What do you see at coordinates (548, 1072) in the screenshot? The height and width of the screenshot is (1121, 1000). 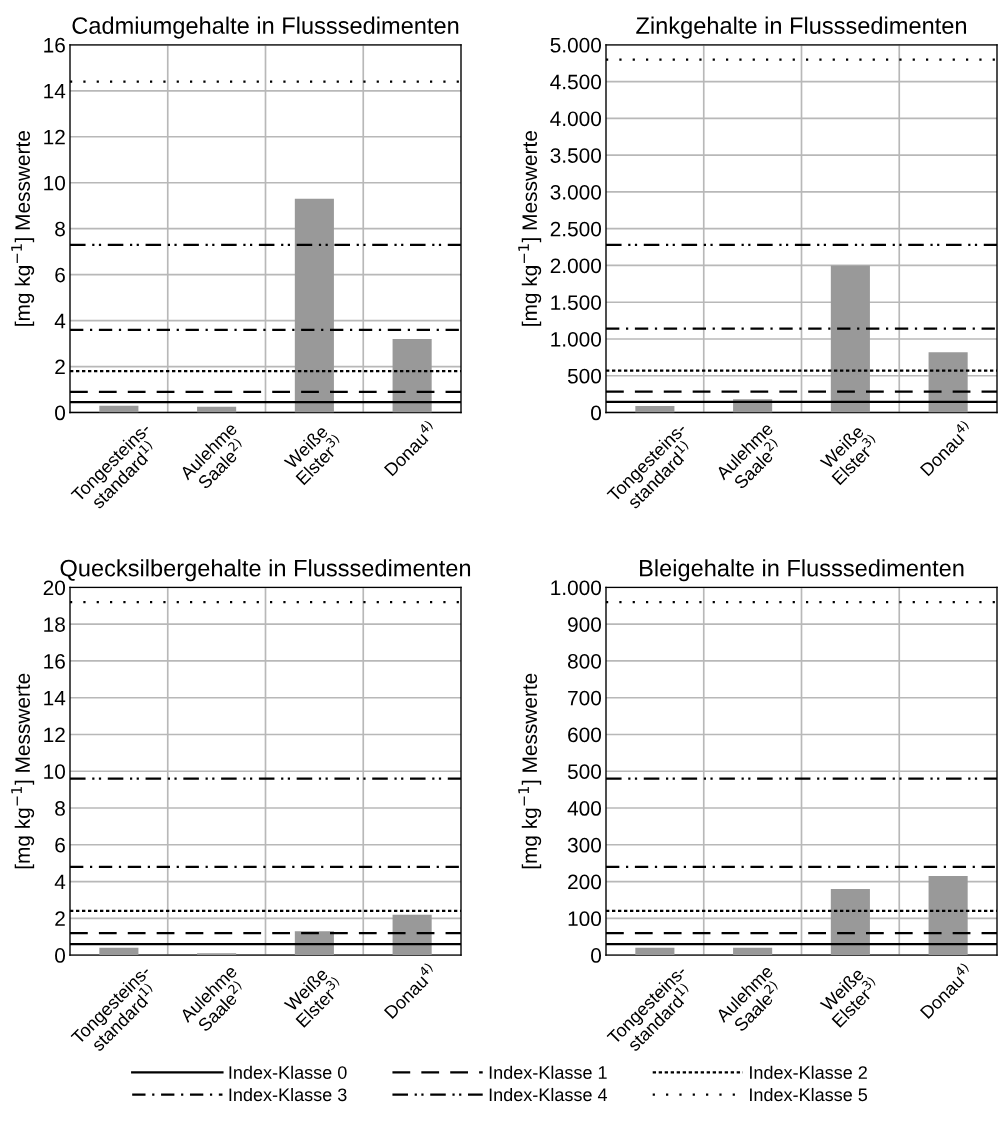 I see `legend-label: Index-Klasse 1` at bounding box center [548, 1072].